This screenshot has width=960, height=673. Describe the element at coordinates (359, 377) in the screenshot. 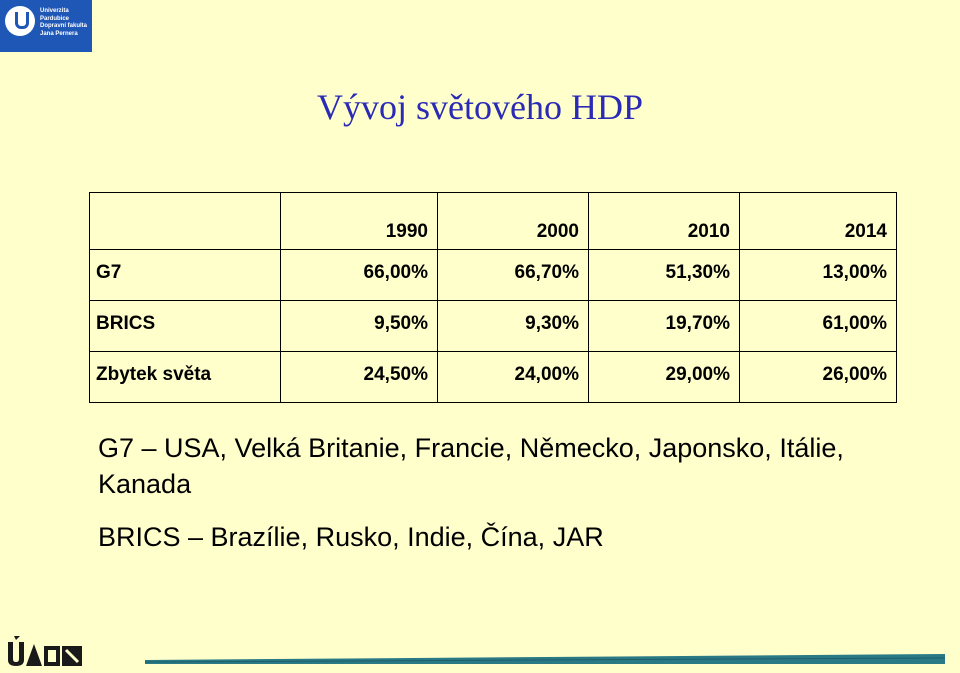

I see `table-cell: 24,50%` at that location.